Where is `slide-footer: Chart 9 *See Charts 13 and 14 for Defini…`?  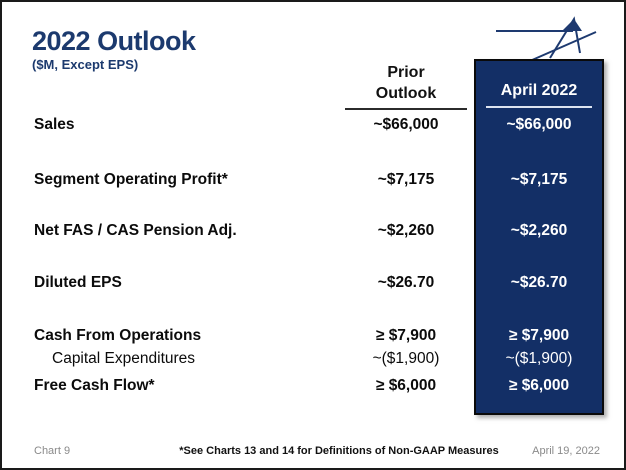 slide-footer: Chart 9 *See Charts 13 and 14 for Defini… is located at coordinates (313, 452).